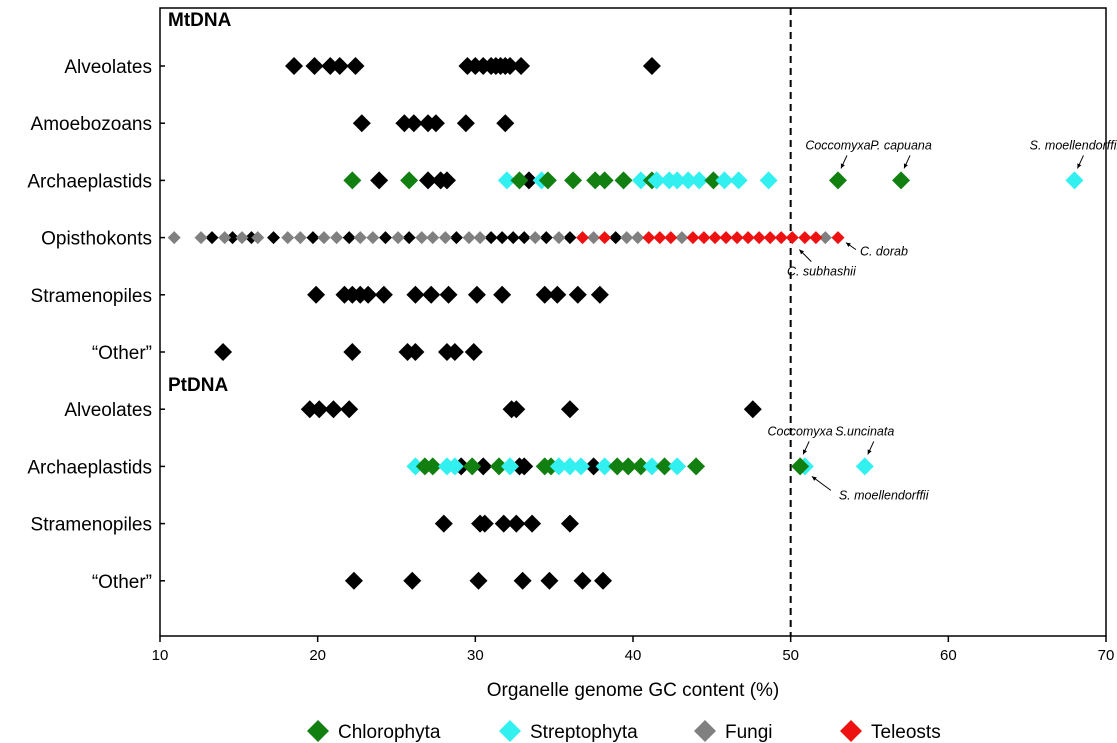 Image resolution: width=1117 pixels, height=743 pixels. What do you see at coordinates (749, 732) in the screenshot?
I see `legend-label-fungi: Fungi` at bounding box center [749, 732].